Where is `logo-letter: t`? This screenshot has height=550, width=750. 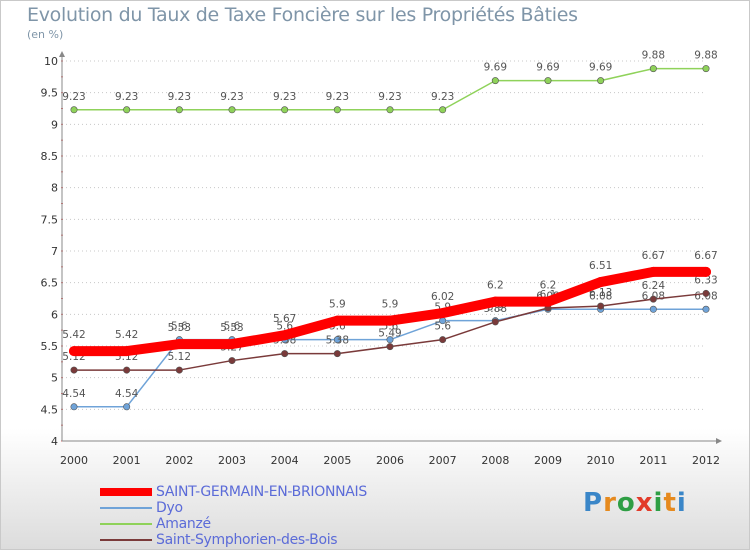 logo-letter: t is located at coordinates (670, 503).